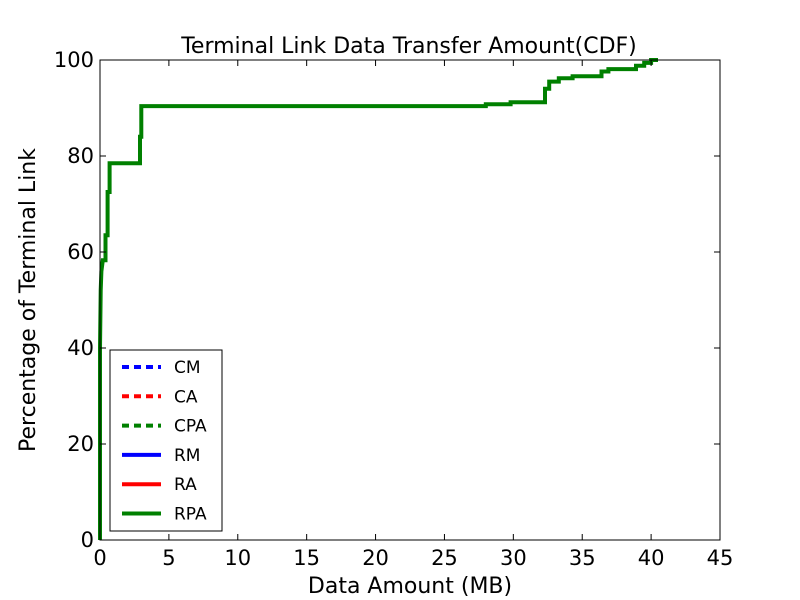  Describe the element at coordinates (186, 397) in the screenshot. I see `legend-label-ca: CA` at that location.